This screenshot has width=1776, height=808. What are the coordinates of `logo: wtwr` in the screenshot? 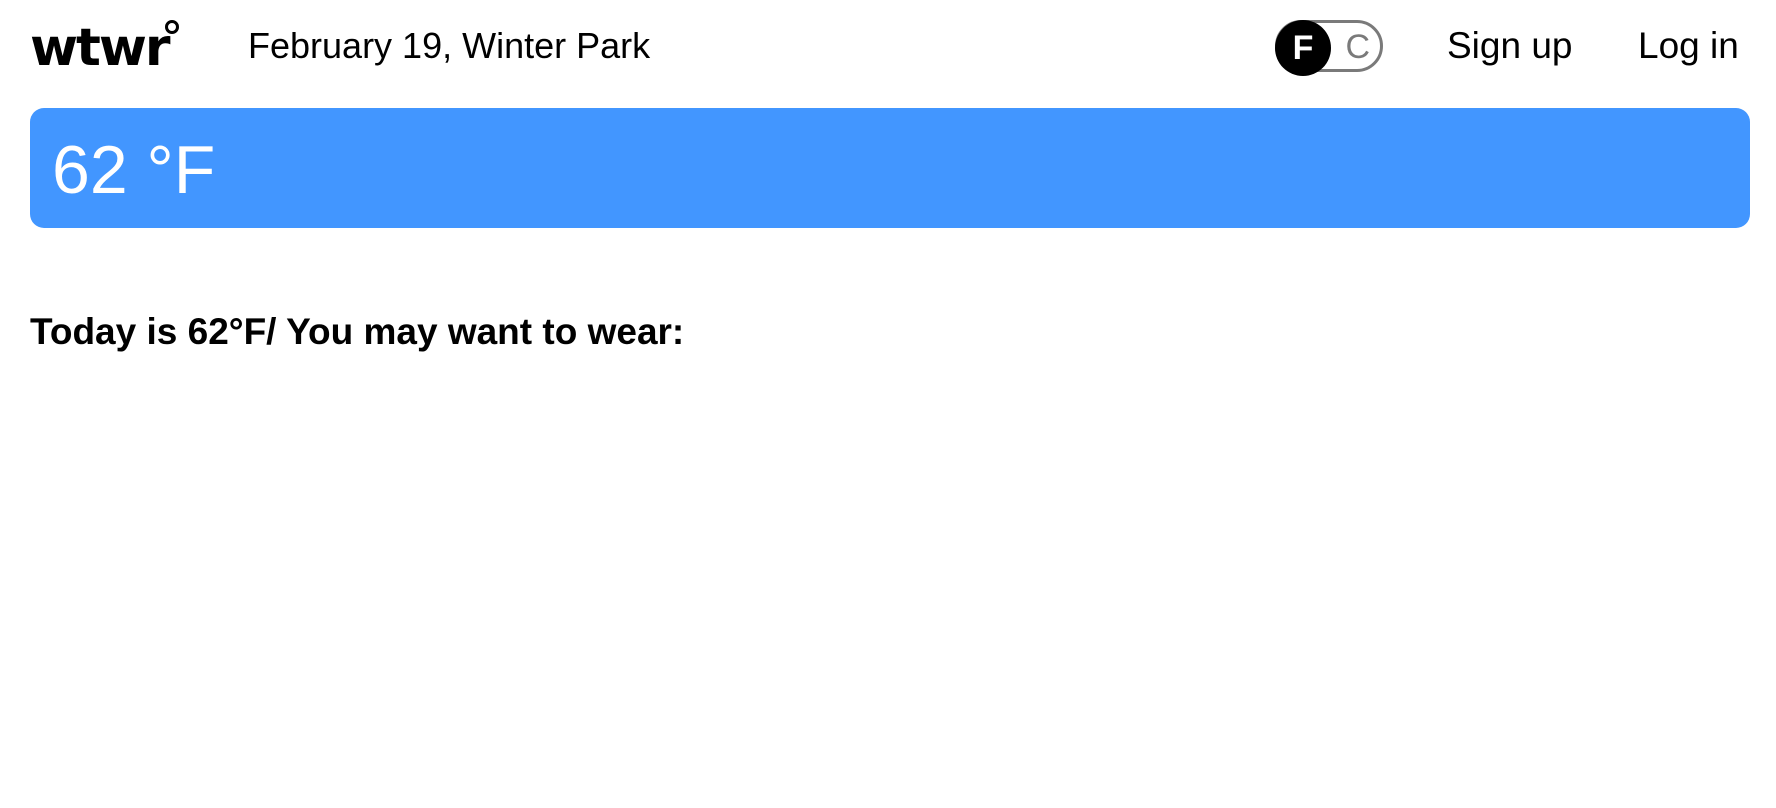 It's located at (104, 48).